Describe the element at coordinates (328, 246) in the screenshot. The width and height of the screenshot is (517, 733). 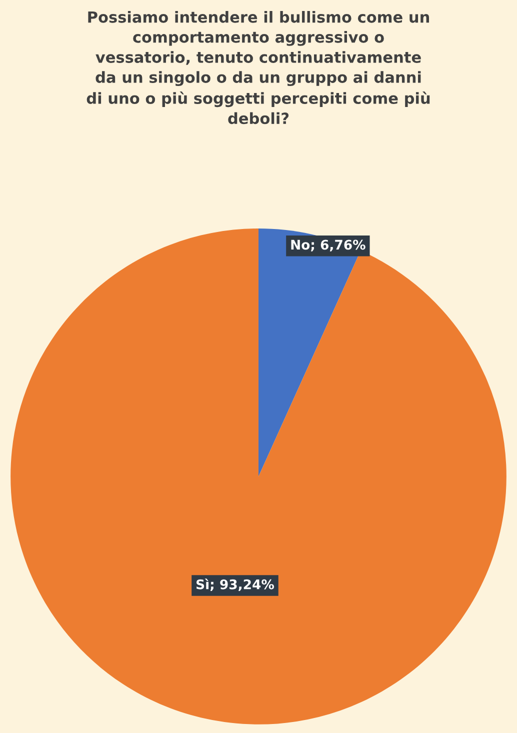
I see `slice-label: No; 6,76%` at that location.